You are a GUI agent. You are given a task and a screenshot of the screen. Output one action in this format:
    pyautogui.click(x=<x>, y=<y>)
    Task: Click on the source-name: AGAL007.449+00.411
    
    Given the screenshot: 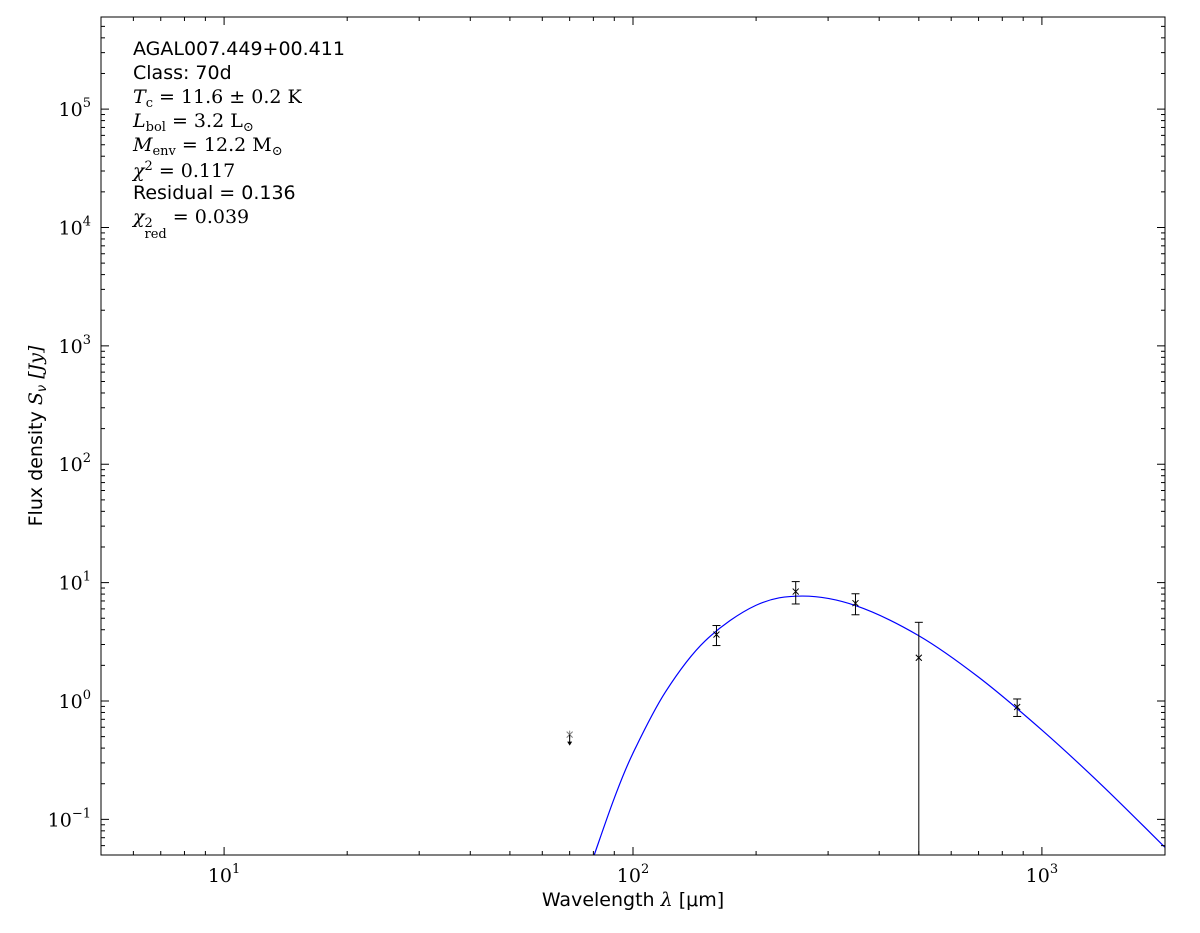 What is the action you would take?
    pyautogui.click(x=239, y=49)
    